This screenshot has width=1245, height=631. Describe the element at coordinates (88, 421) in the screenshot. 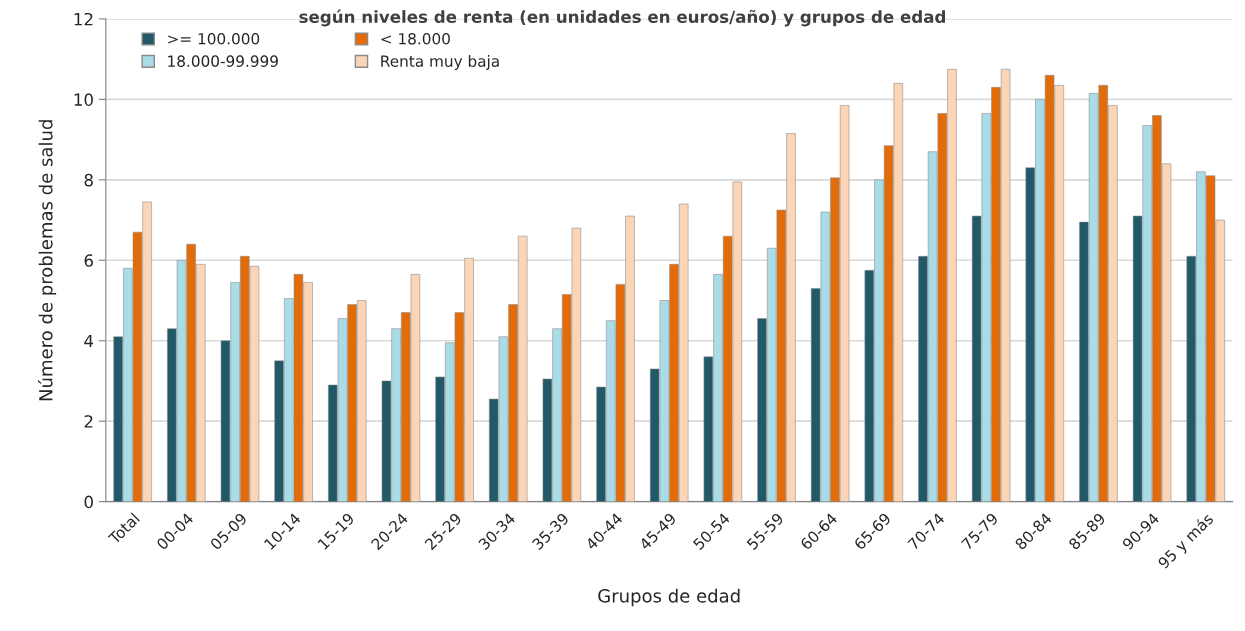

I see `y-tick-label: 2` at that location.